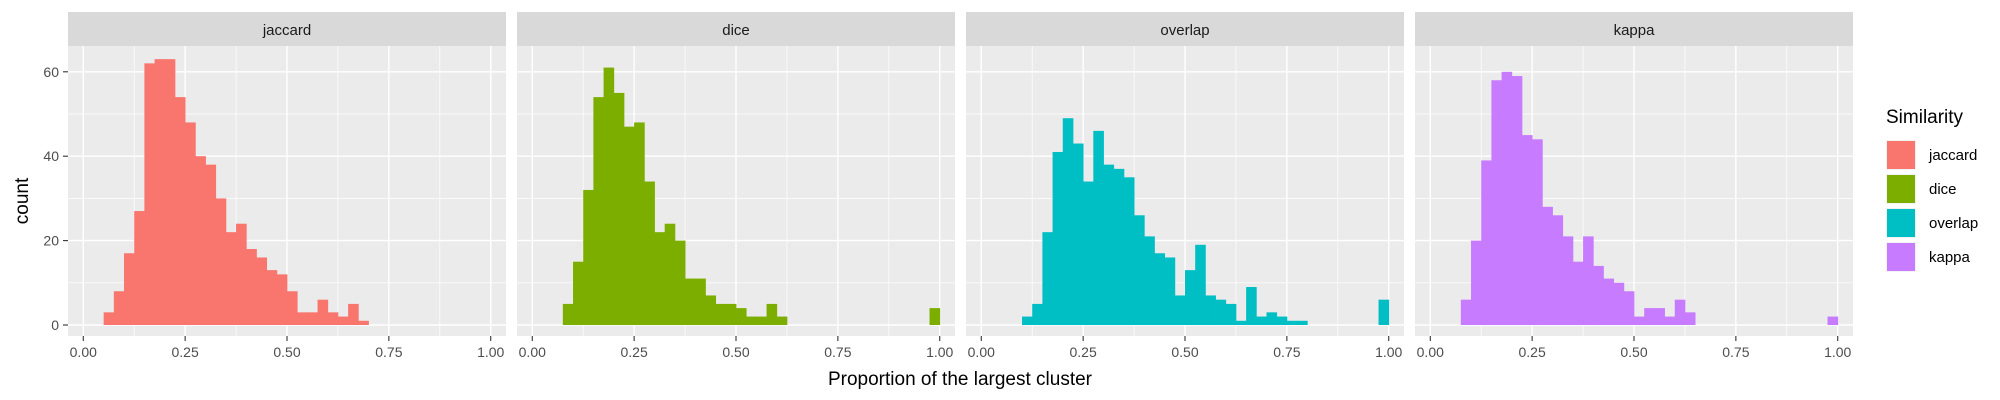 Image resolution: width=2000 pixels, height=400 pixels. I want to click on legend-label-jaccard: jaccard, so click(1952, 155).